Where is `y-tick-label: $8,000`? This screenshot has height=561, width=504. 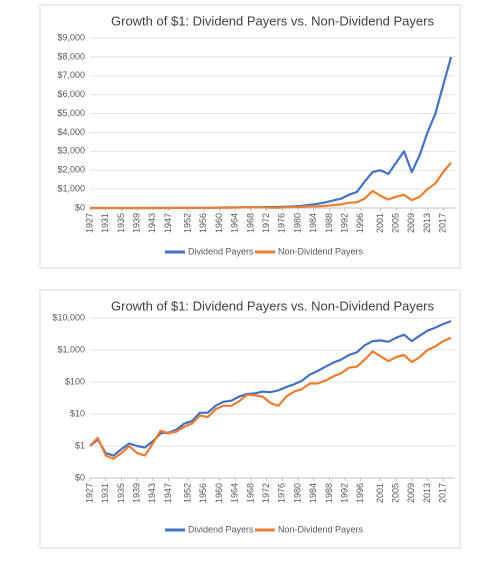 y-tick-label: $8,000 is located at coordinates (71, 56).